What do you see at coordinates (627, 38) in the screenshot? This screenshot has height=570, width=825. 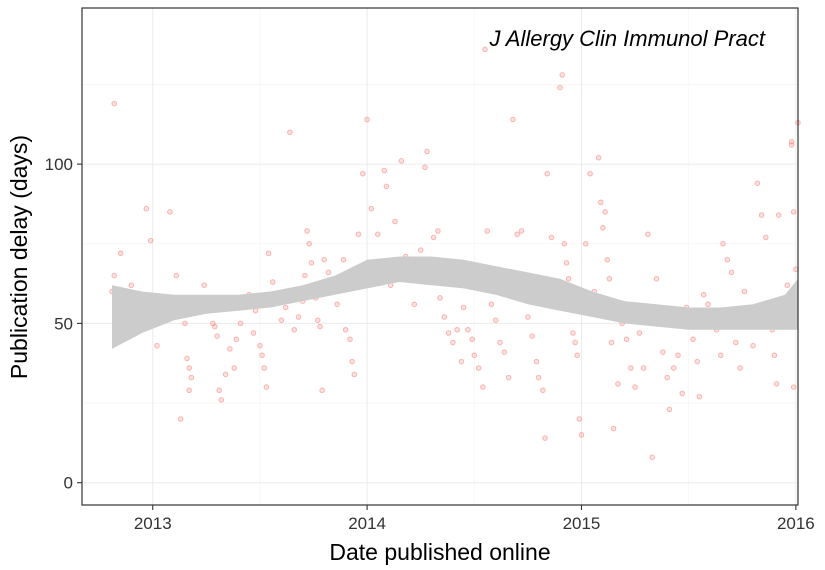 I see `journal-annotation: J Allergy Clin Immunol Pract` at bounding box center [627, 38].